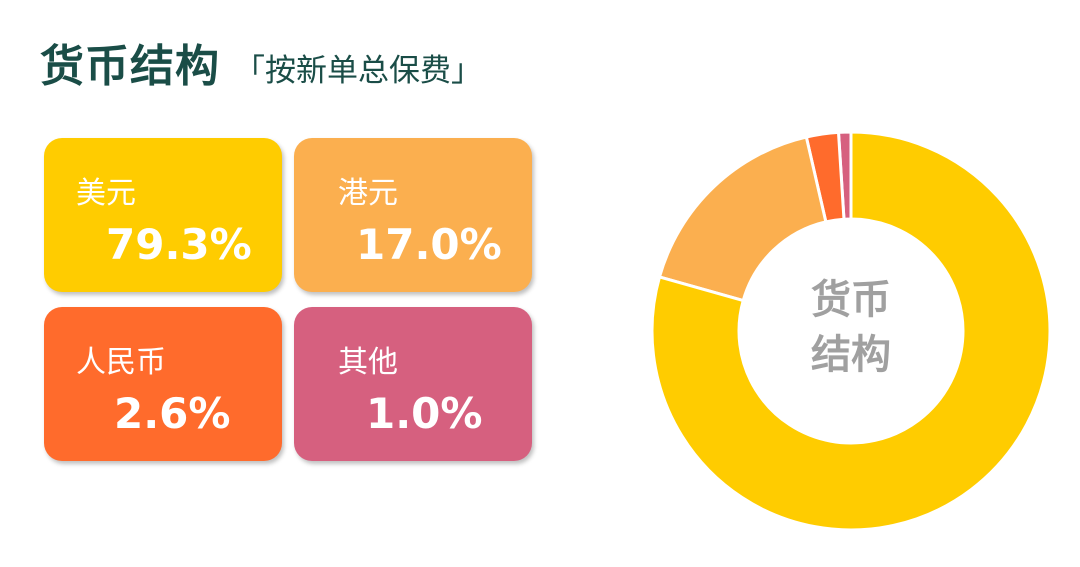 The height and width of the screenshot is (567, 1080). Describe the element at coordinates (368, 362) in the screenshot. I see `card-label: 其他` at that location.